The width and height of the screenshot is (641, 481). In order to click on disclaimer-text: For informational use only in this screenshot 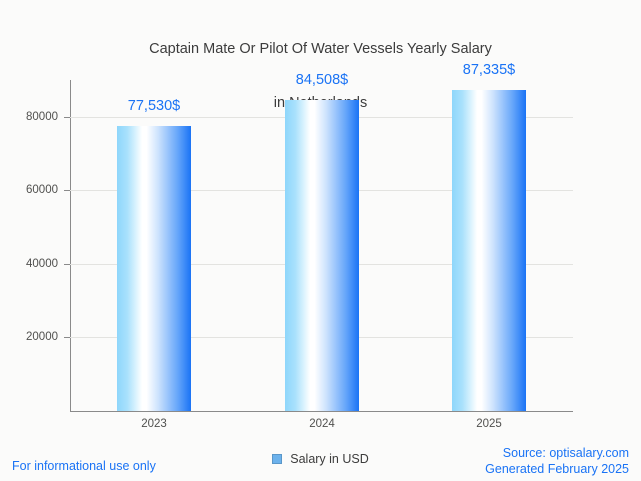, I will do `click(84, 466)`.